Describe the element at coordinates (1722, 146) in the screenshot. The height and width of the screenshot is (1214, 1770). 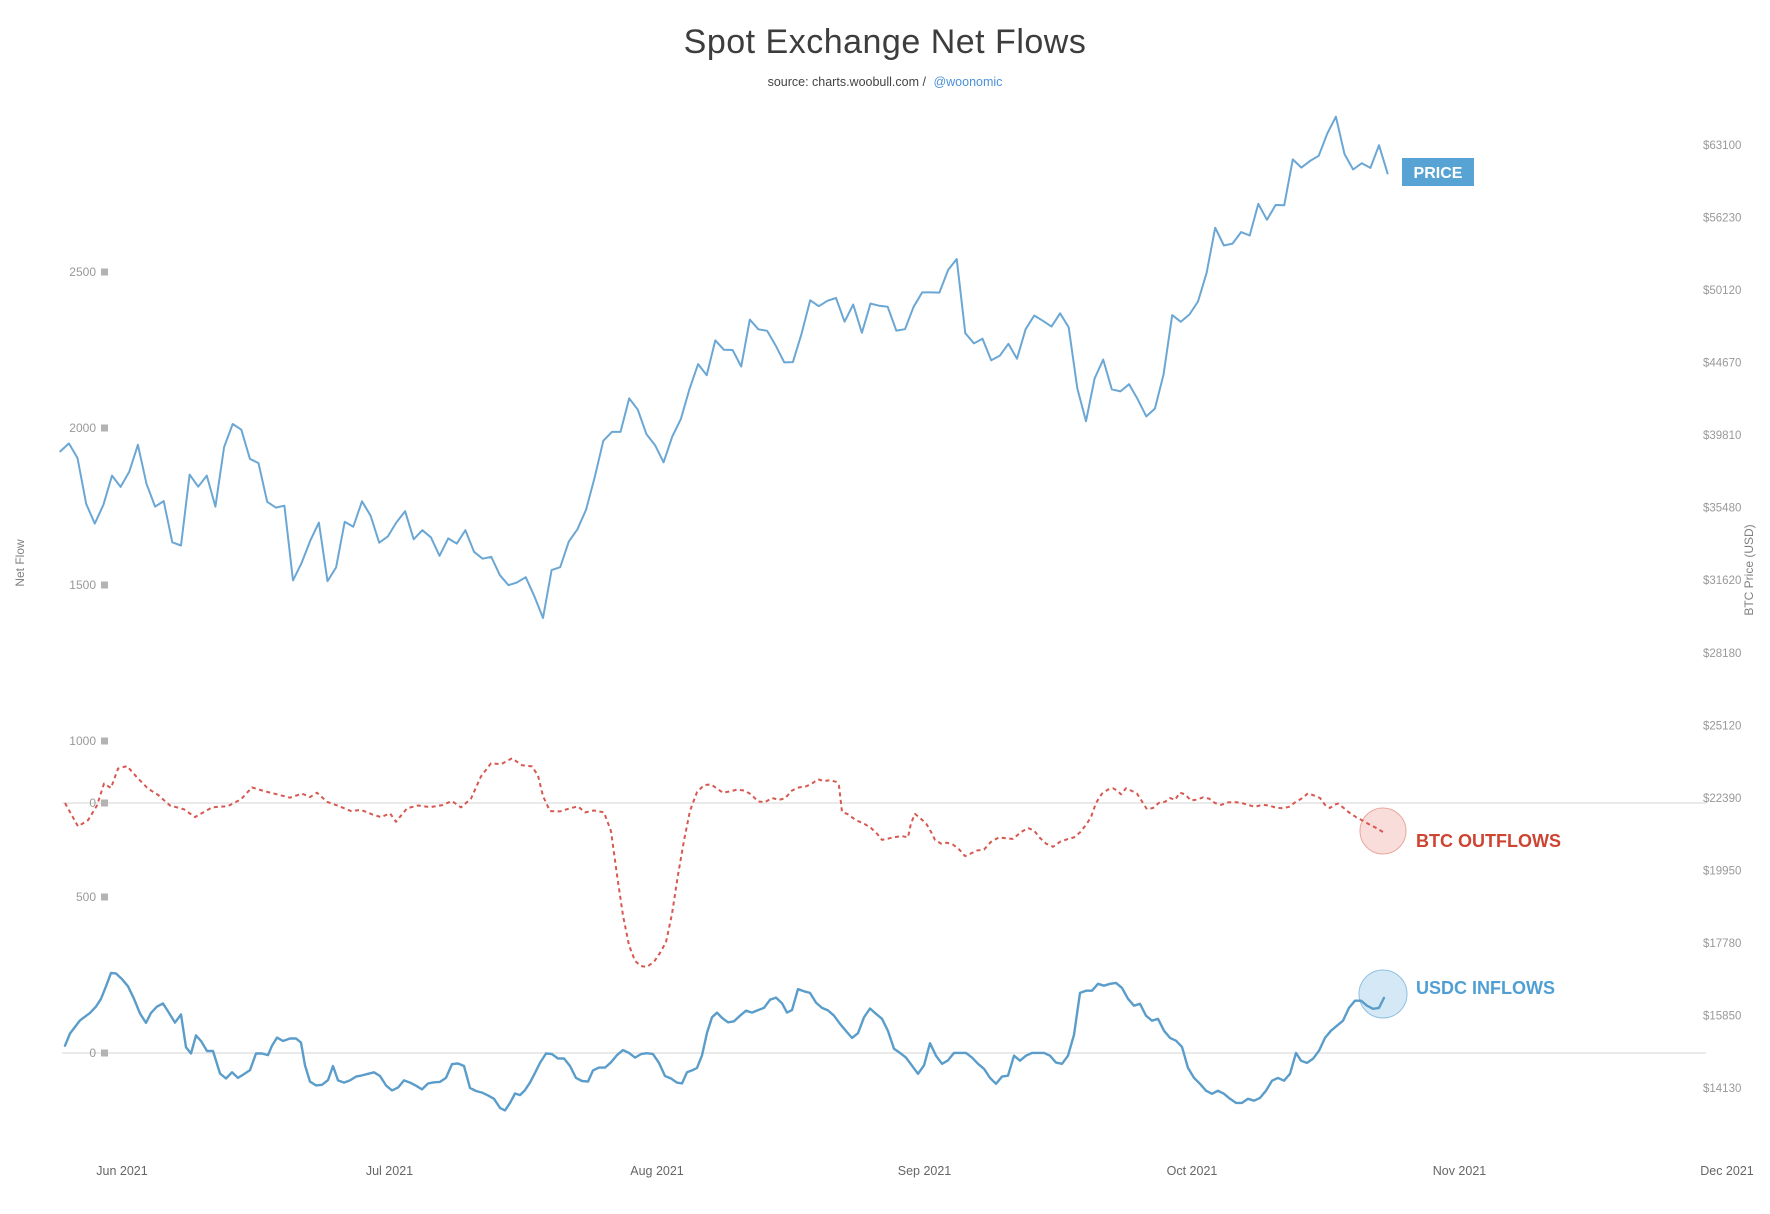
I see `right-axis-tick-label: $63100` at that location.